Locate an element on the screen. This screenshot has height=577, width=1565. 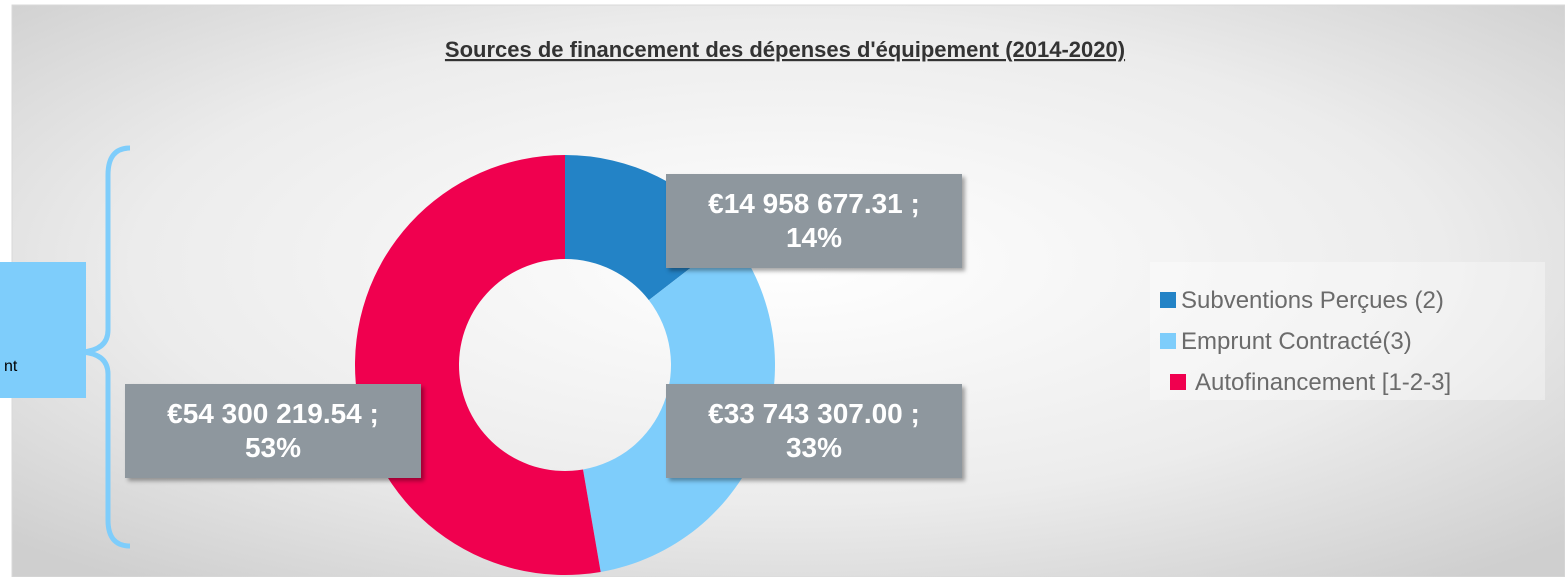
data-label: €14 958 677.31 ; 14% is located at coordinates (814, 220).